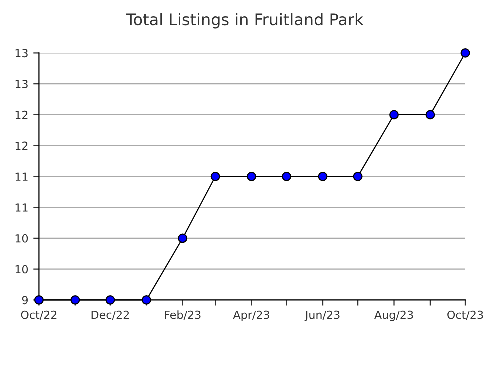  Describe the element at coordinates (183, 315) in the screenshot. I see `x-tick-label: Feb/23` at that location.